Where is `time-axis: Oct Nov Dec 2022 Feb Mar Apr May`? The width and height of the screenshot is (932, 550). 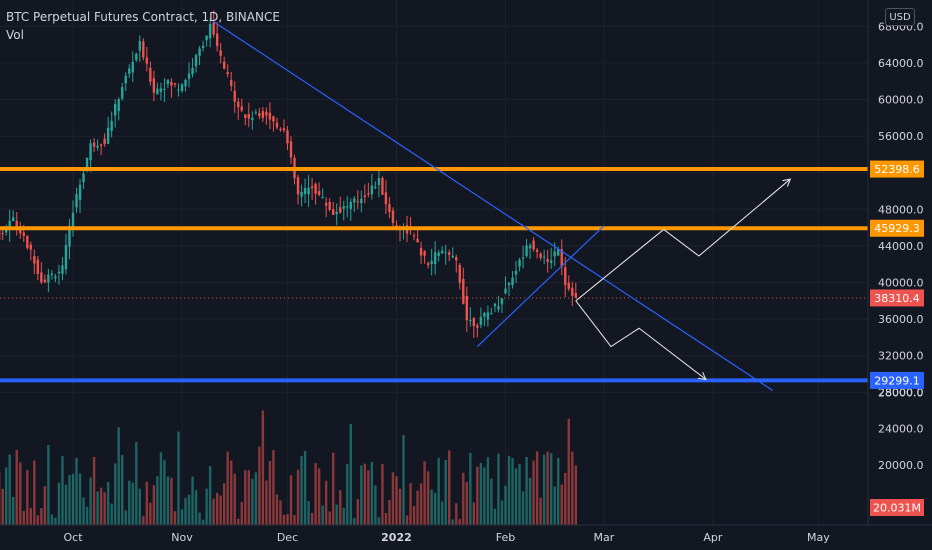
time-axis: Oct Nov Dec 2022 Feb Mar Apr May is located at coordinates (446, 537).